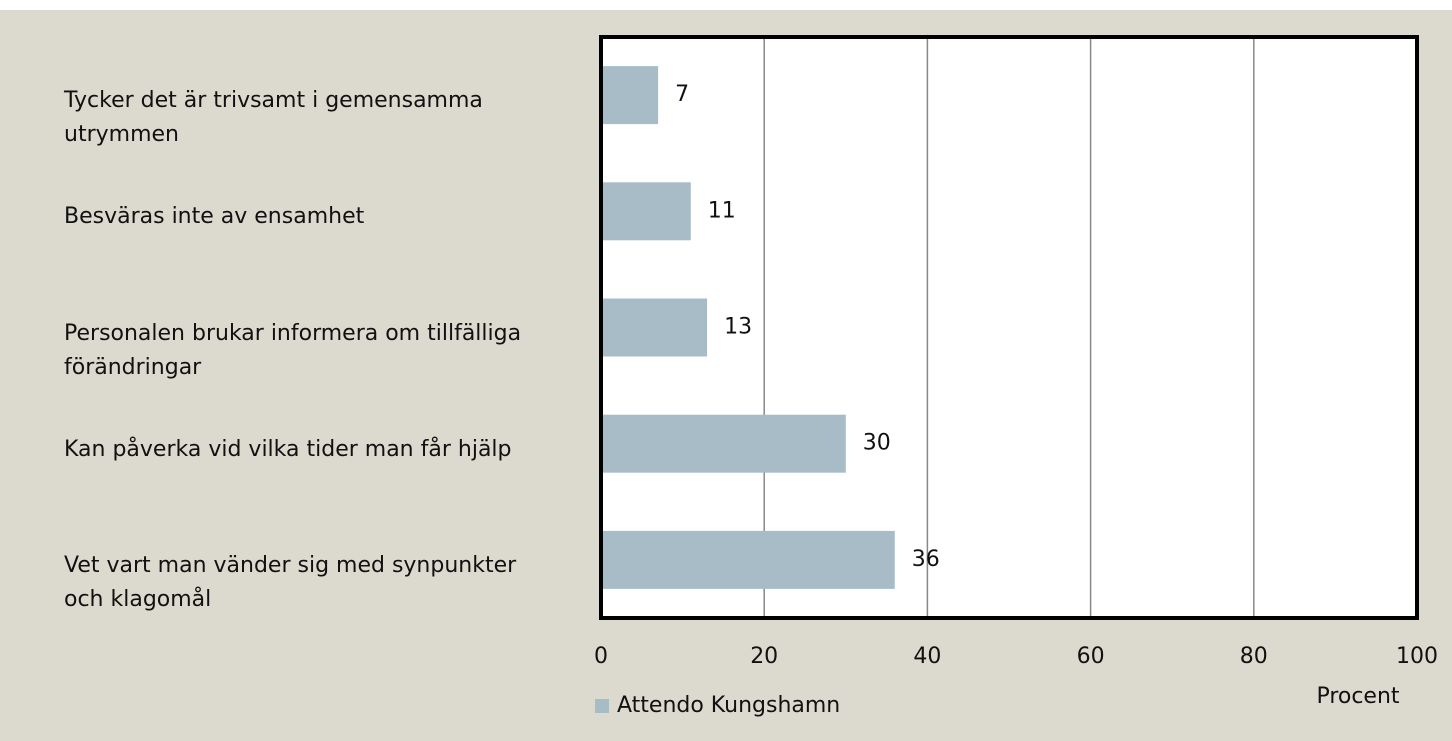  Describe the element at coordinates (682, 94) in the screenshot. I see `data-label: 7` at that location.